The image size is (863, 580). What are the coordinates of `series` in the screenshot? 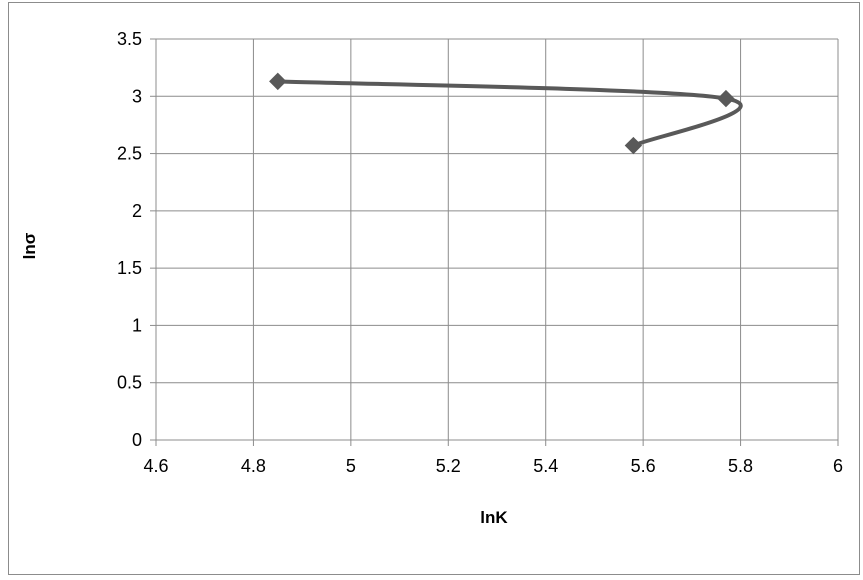 It's located at (506, 113).